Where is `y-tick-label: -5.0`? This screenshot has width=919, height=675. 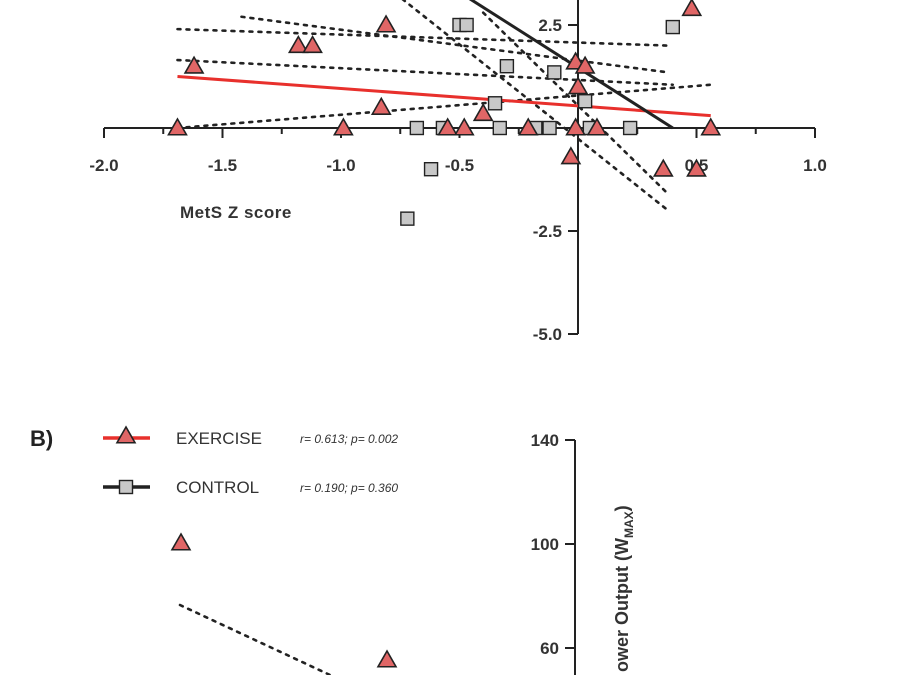 y-tick-label: -5.0 is located at coordinates (547, 334).